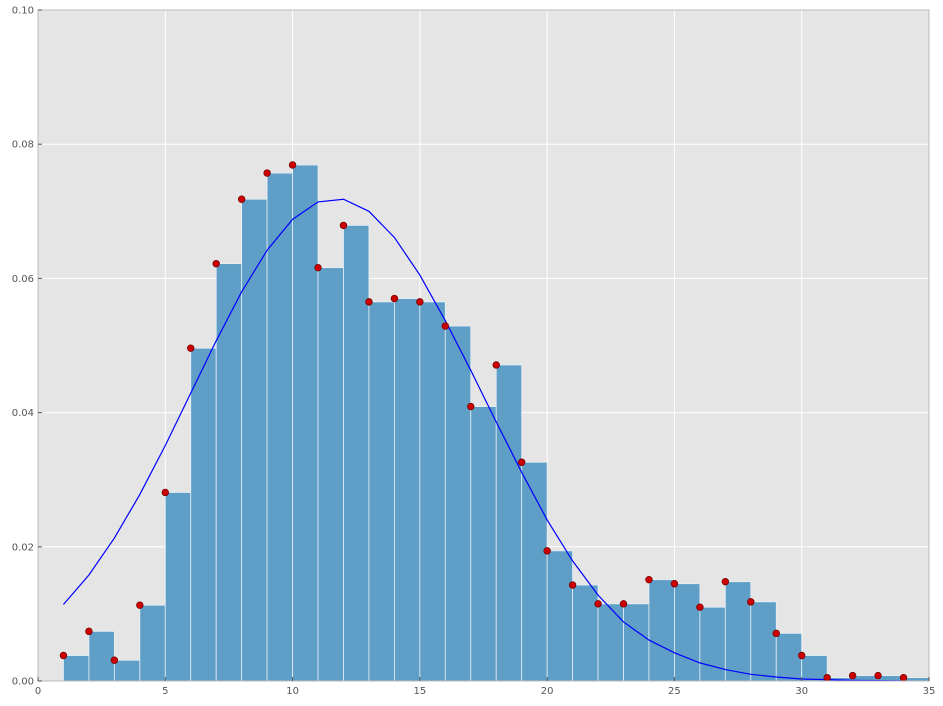  I want to click on y-tick-label: 0.04, so click(23, 413).